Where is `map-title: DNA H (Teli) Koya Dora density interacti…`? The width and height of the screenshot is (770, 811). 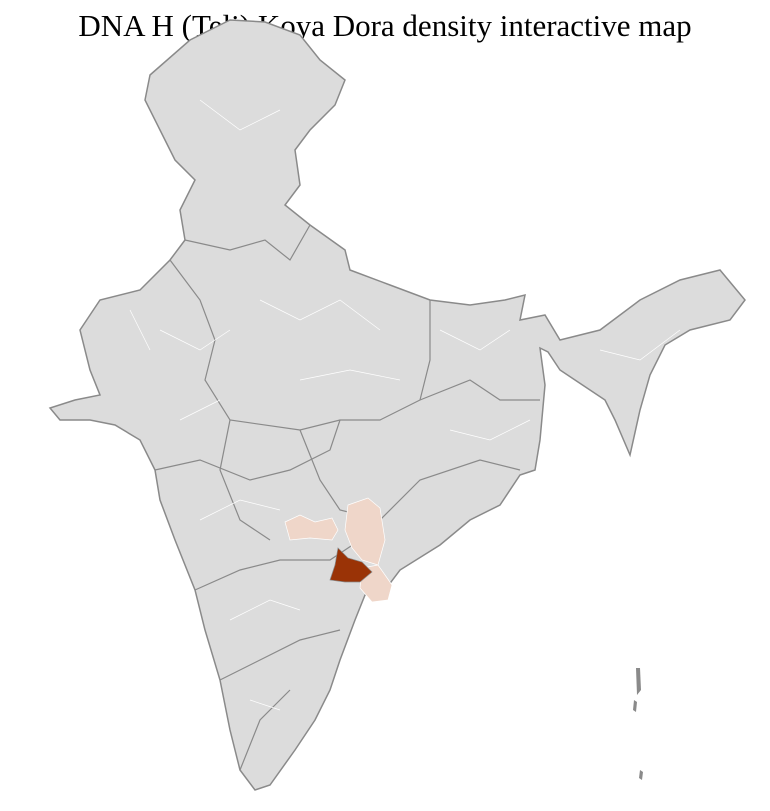
map-title: DNA H (Teli) Koya Dora density interacti… is located at coordinates (385, 25).